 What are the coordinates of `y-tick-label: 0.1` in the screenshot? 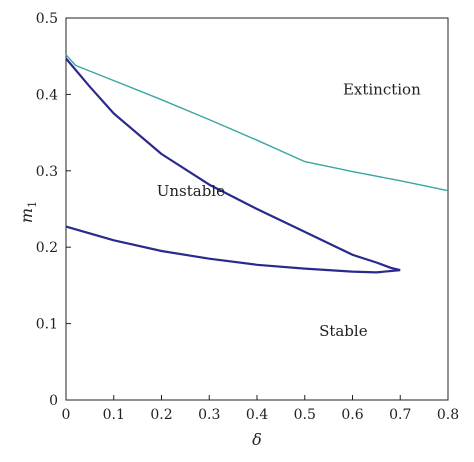 It's located at (47, 325).